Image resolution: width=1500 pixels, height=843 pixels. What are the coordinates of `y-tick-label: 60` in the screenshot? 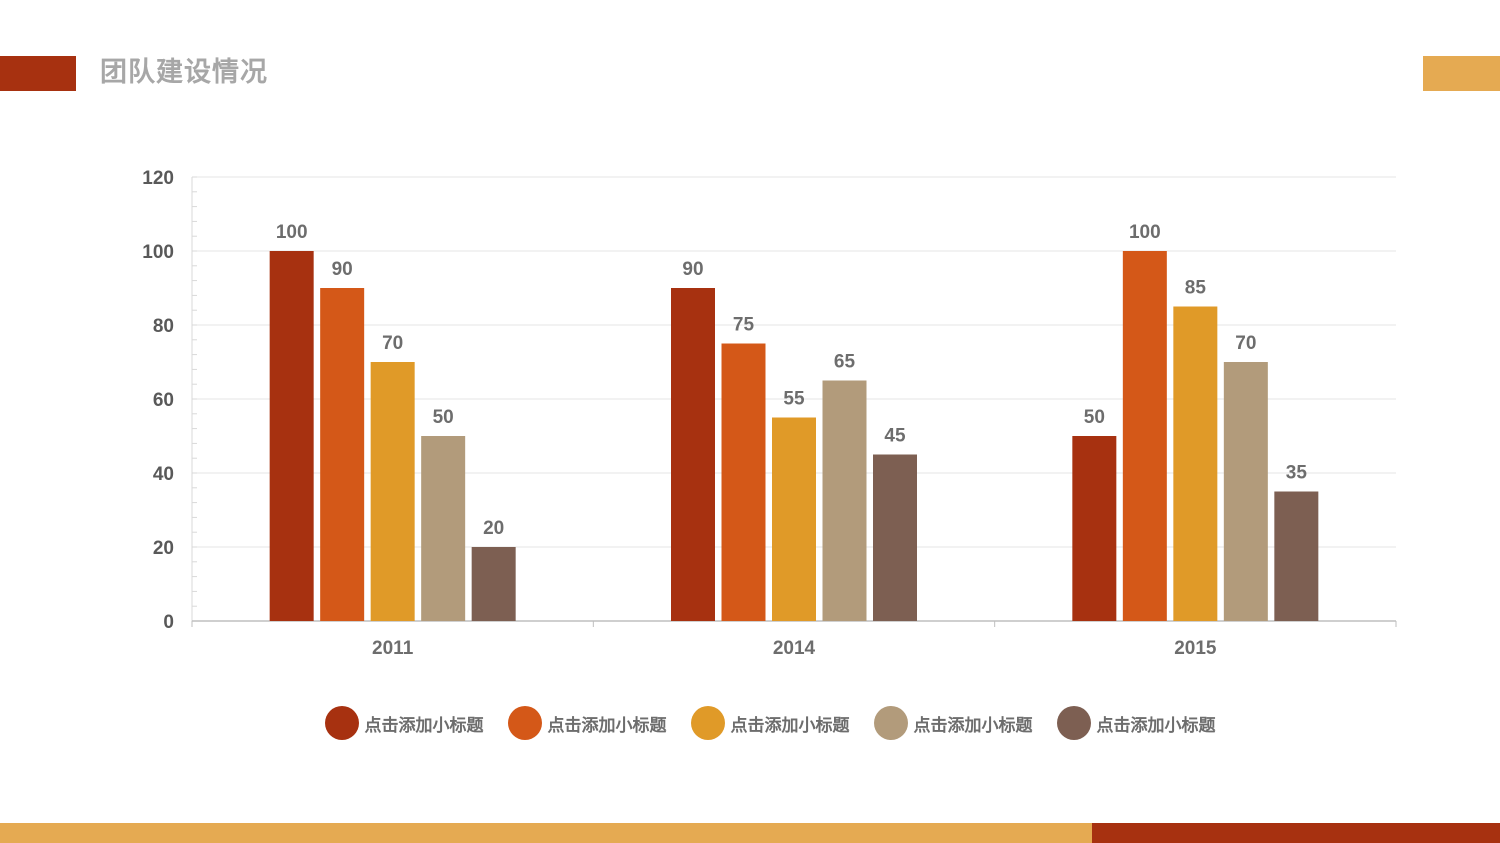 It's located at (163, 400).